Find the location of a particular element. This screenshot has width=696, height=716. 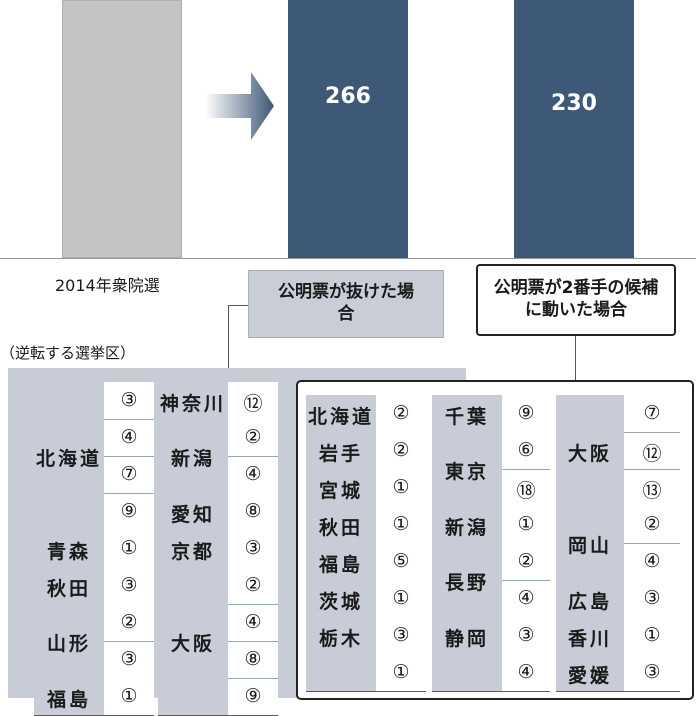

prefecture-label: 愛知 is located at coordinates (192, 514).